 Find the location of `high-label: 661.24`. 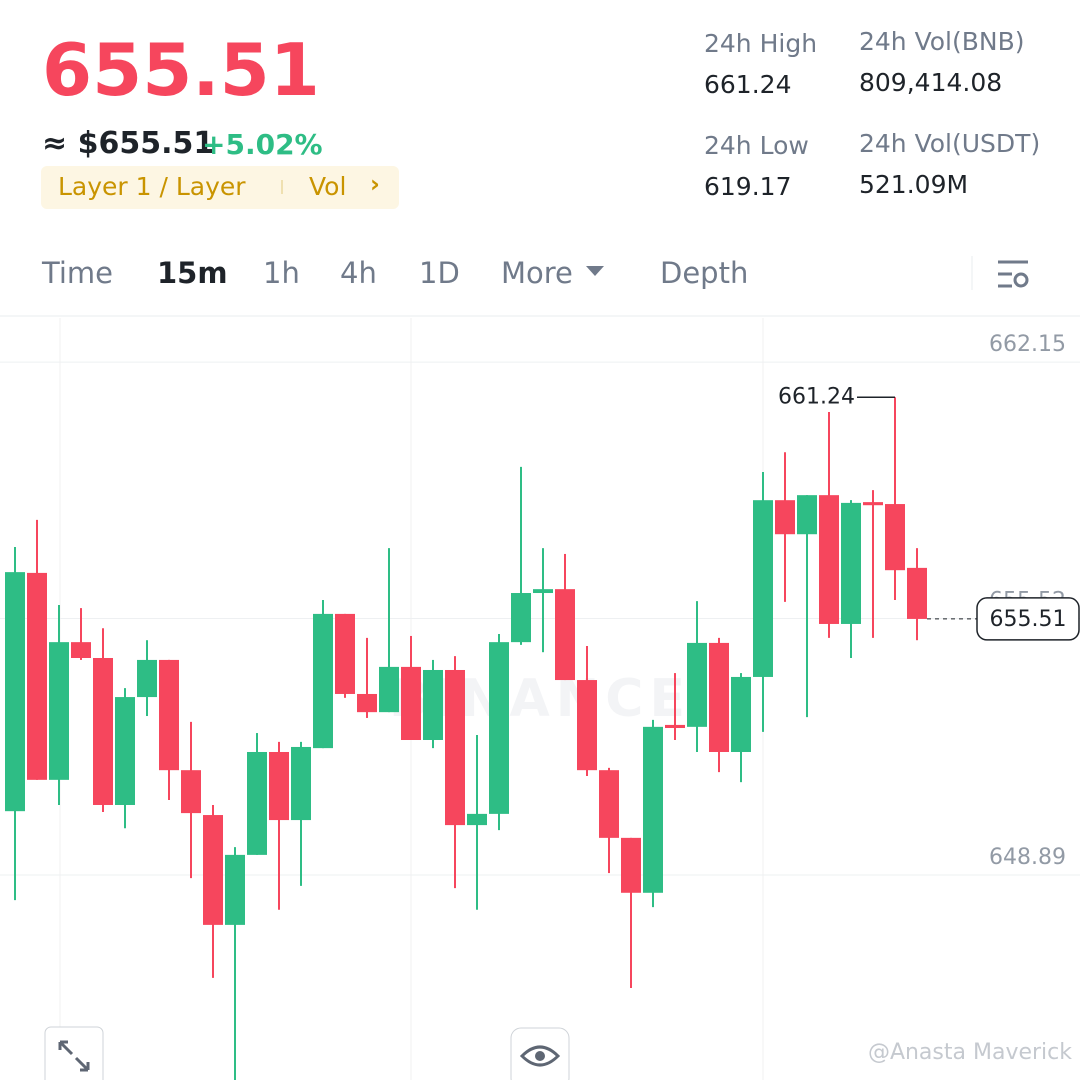

high-label: 661.24 is located at coordinates (816, 396).